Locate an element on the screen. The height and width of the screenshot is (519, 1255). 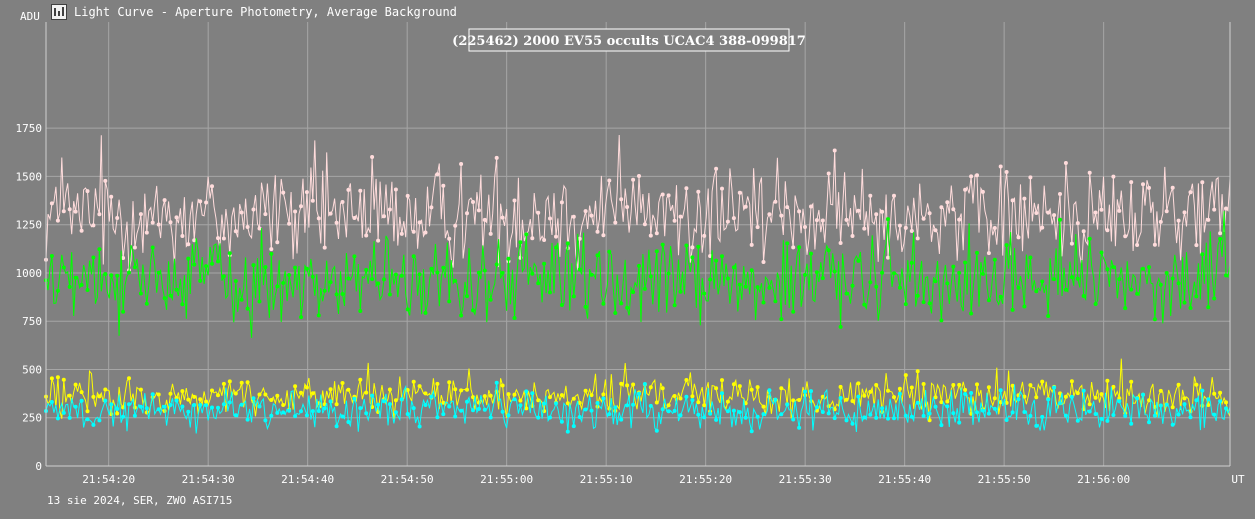
chart-app-icon is located at coordinates (59, 12).